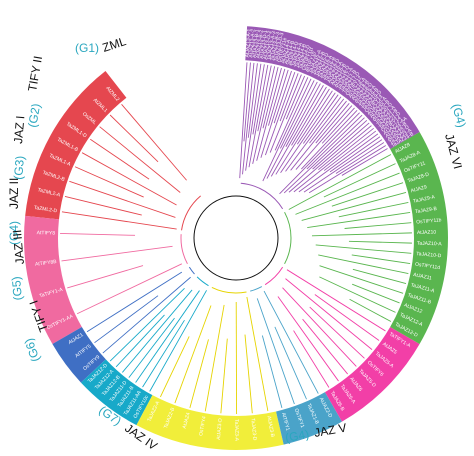 The height and width of the screenshot is (456, 474). Describe the element at coordinates (253, 429) in the screenshot. I see `leaf-label: TaJAZ3-D` at that location.